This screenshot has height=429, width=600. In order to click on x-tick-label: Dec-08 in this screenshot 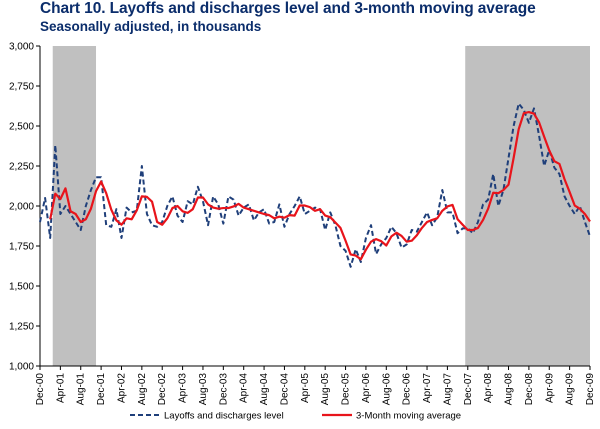, I will do `click(529, 389)`.